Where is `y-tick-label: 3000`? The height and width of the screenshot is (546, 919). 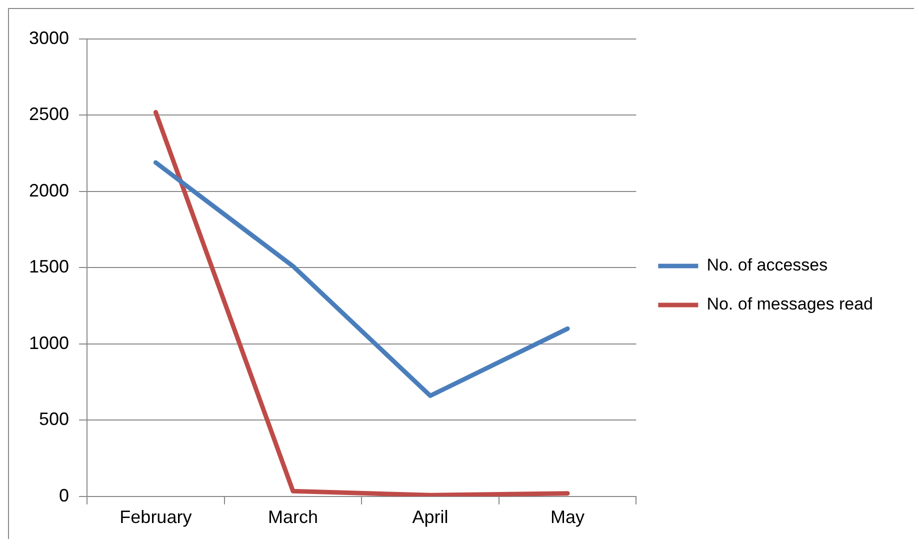
y-tick-label: 3000 is located at coordinates (49, 38).